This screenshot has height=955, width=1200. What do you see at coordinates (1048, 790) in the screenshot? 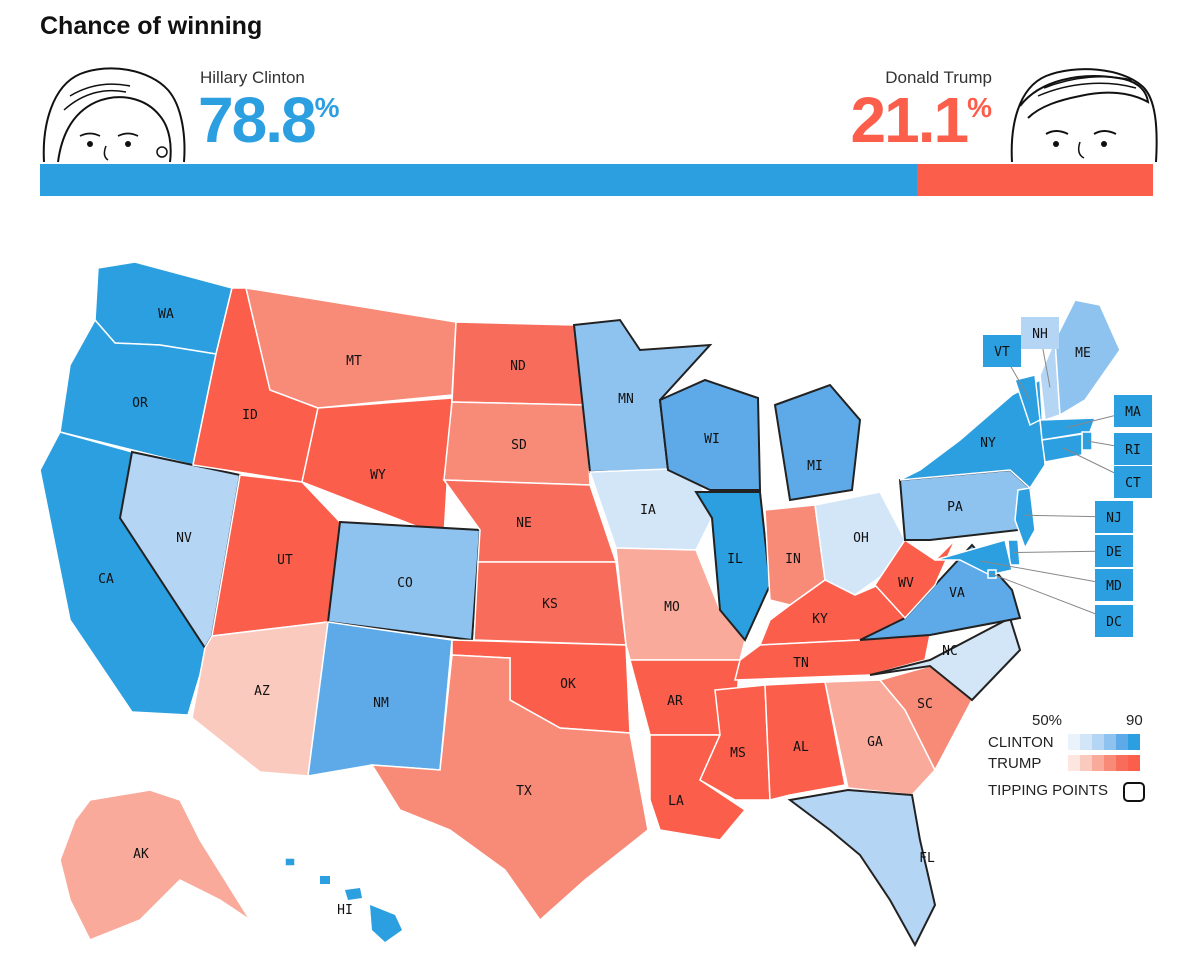
I see `legend-tipping-label: TIPPING POINTS` at bounding box center [1048, 790].